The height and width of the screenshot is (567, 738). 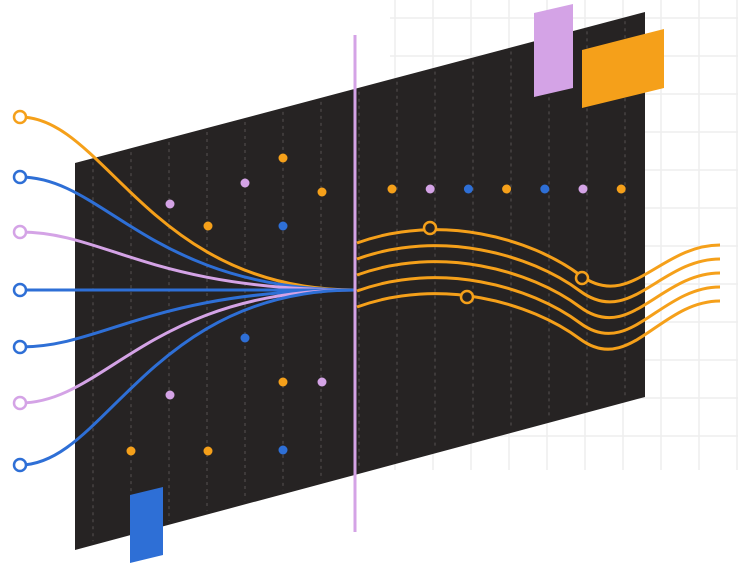 I want to click on orange-block, so click(x=623, y=68).